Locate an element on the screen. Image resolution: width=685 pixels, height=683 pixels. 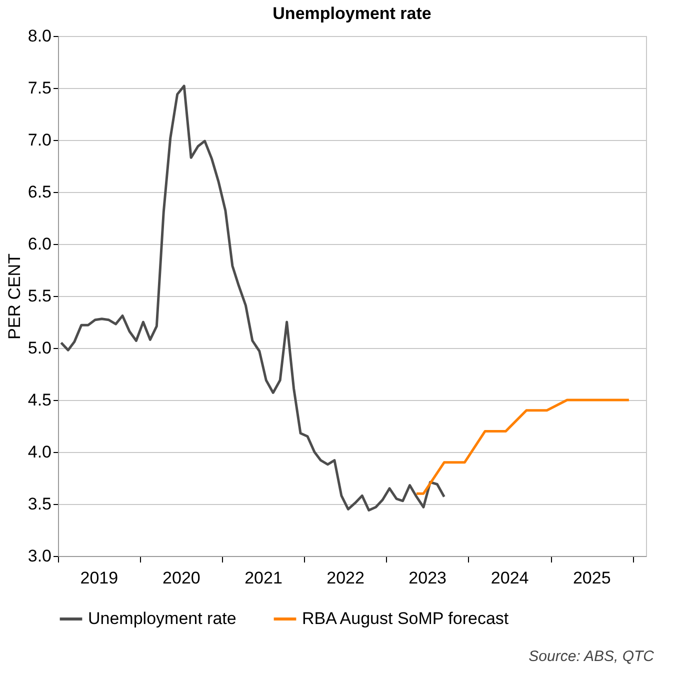
y-tick-label: 6.0 is located at coordinates (40, 244).